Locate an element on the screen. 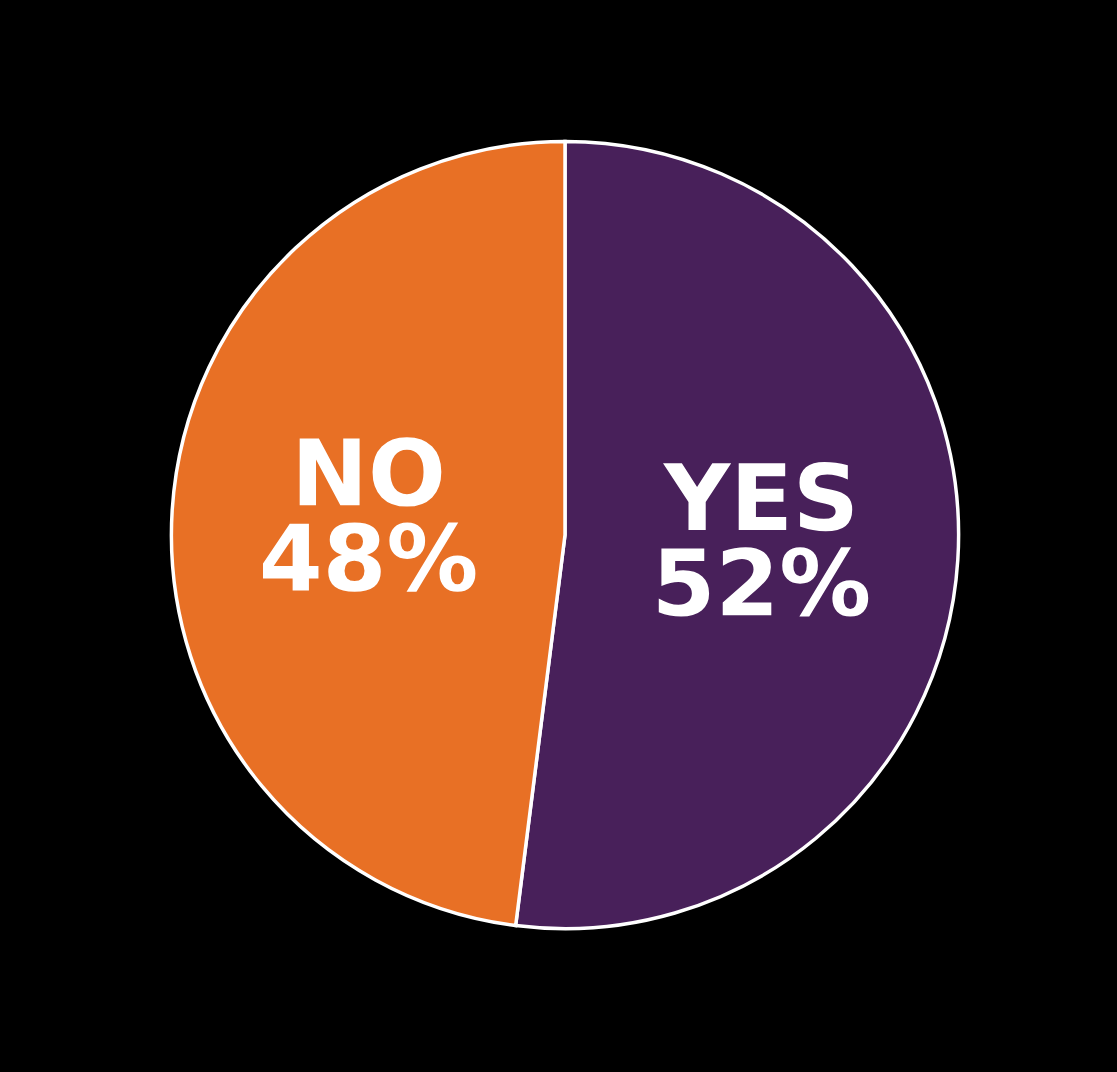  slice-label: NO is located at coordinates (370, 472).